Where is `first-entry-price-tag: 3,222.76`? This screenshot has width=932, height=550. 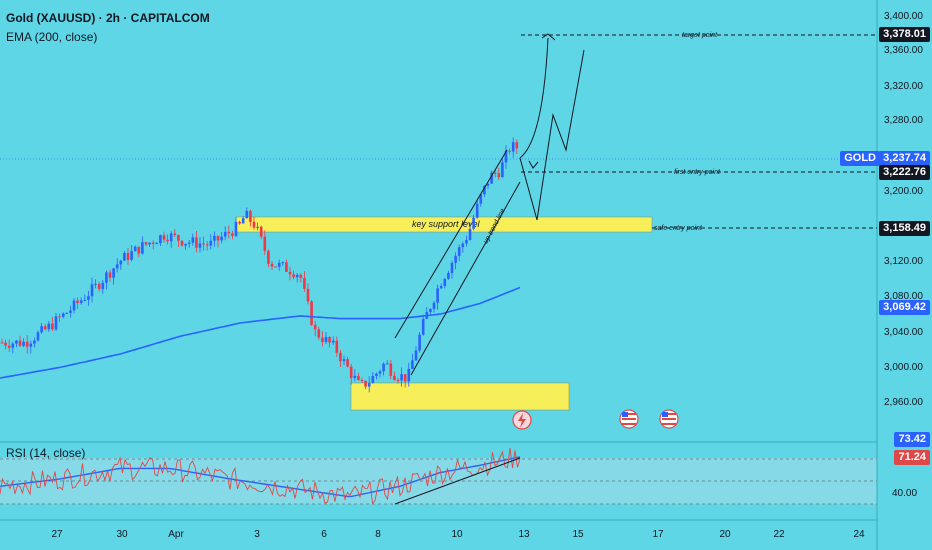 first-entry-price-tag: 3,222.76 is located at coordinates (904, 172).